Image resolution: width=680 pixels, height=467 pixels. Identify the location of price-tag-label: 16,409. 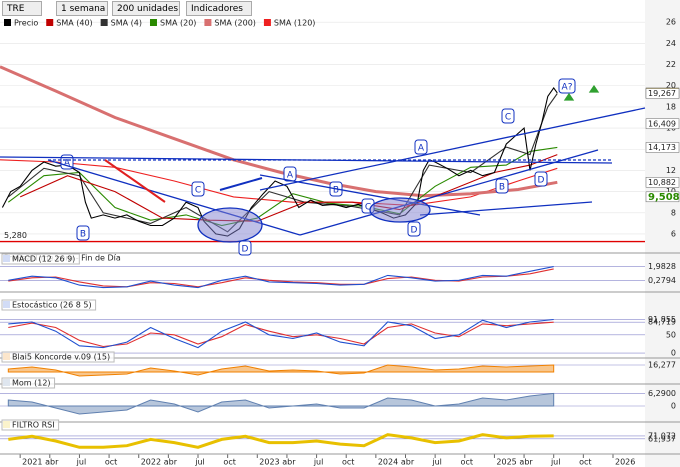
(662, 123).